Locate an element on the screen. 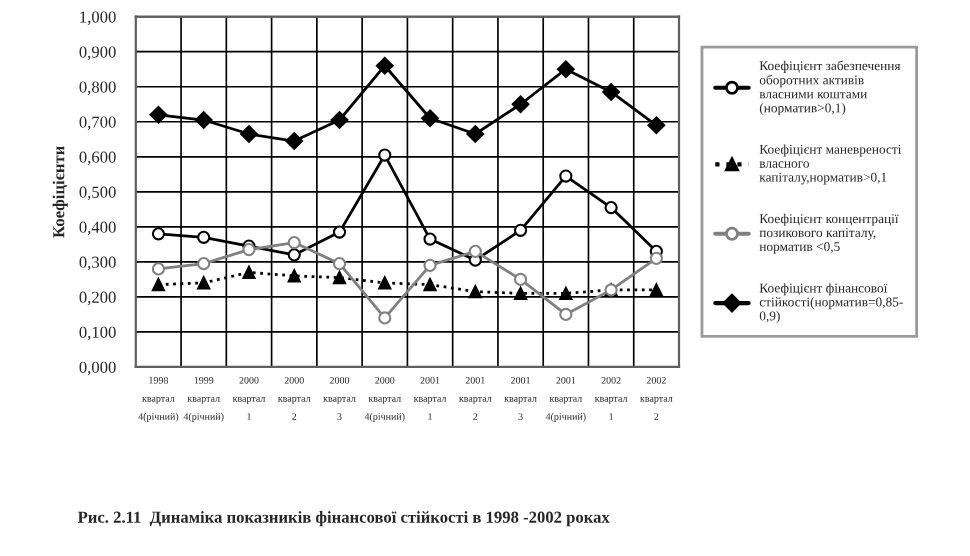  y-tick-label: 1,000 is located at coordinates (98, 18).